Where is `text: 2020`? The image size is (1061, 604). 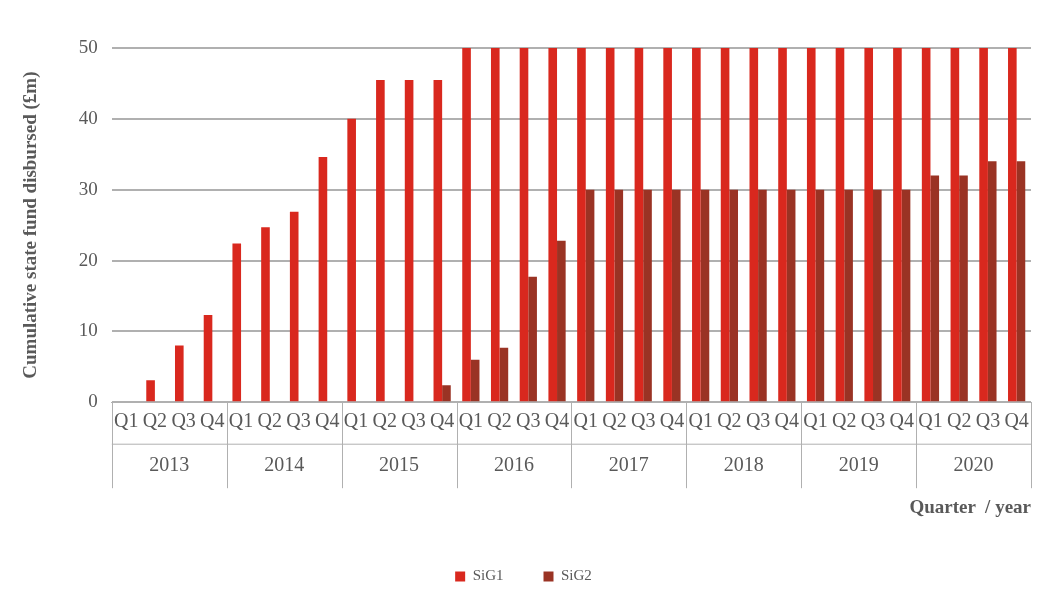 text: 2020 is located at coordinates (973, 464).